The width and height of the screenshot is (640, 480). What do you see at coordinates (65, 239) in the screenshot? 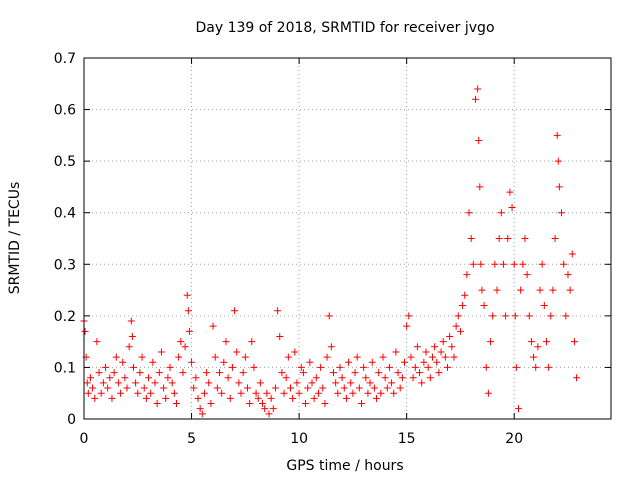
I see `y-tick-labels: 0 0.1 0.2 0.3 0.4 0.5 0.6 0.7` at bounding box center [65, 239].